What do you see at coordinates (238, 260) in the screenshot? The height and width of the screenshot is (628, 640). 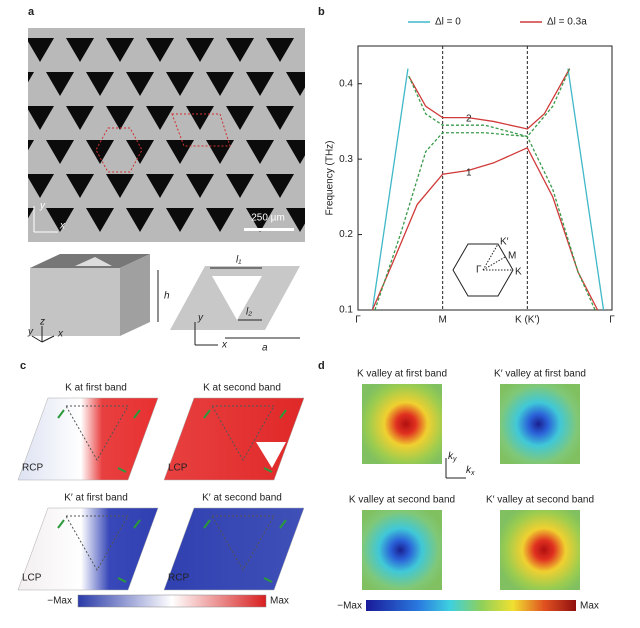 I see `cell-label: l₁` at bounding box center [238, 260].